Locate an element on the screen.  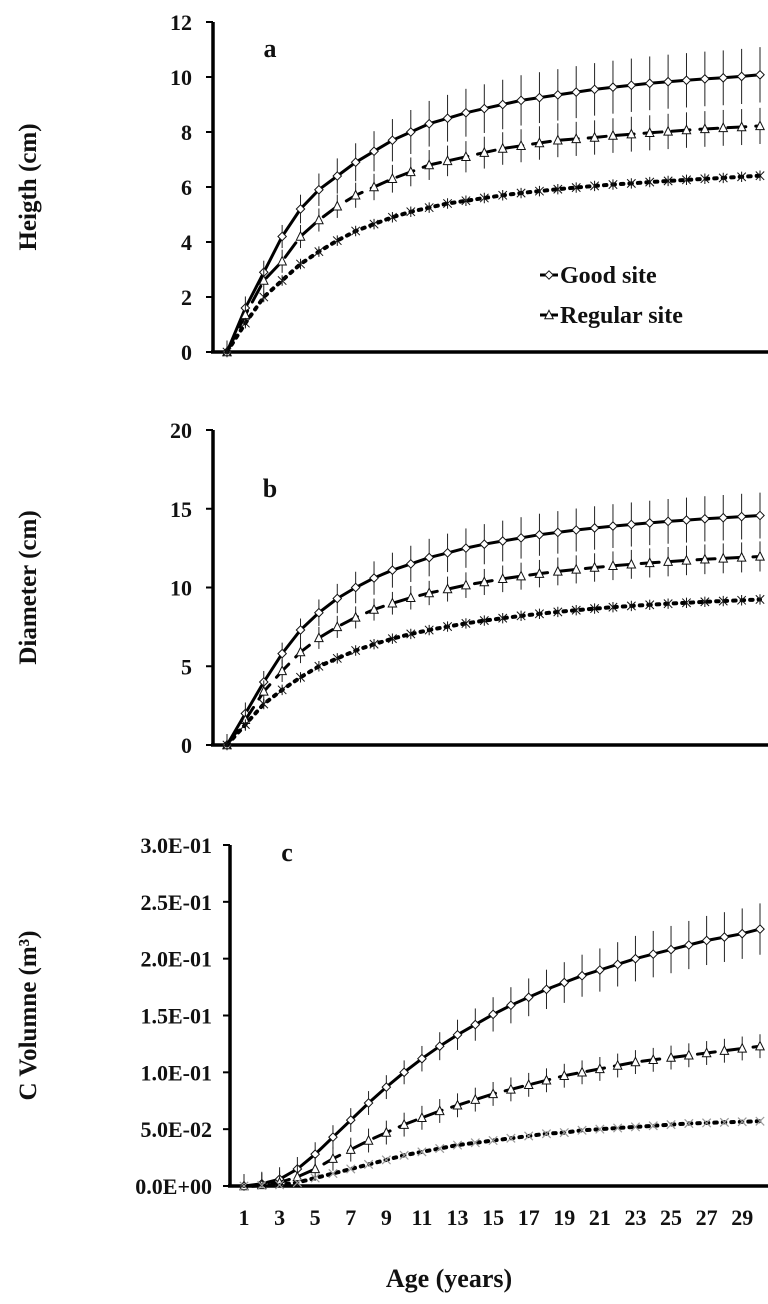
legend-label: Regular site is located at coordinates (621, 316).